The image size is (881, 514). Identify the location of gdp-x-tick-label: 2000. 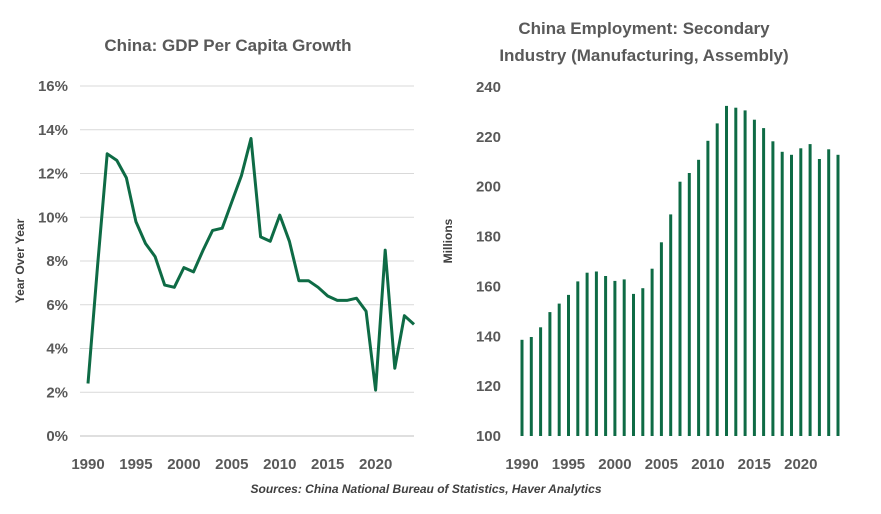
(183, 464).